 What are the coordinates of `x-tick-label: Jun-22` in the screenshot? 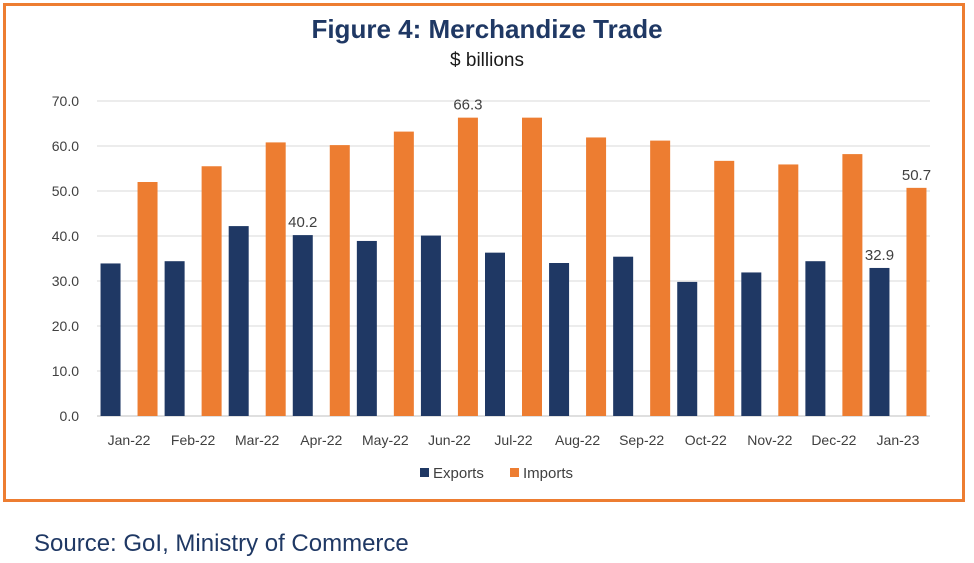 It's located at (449, 440).